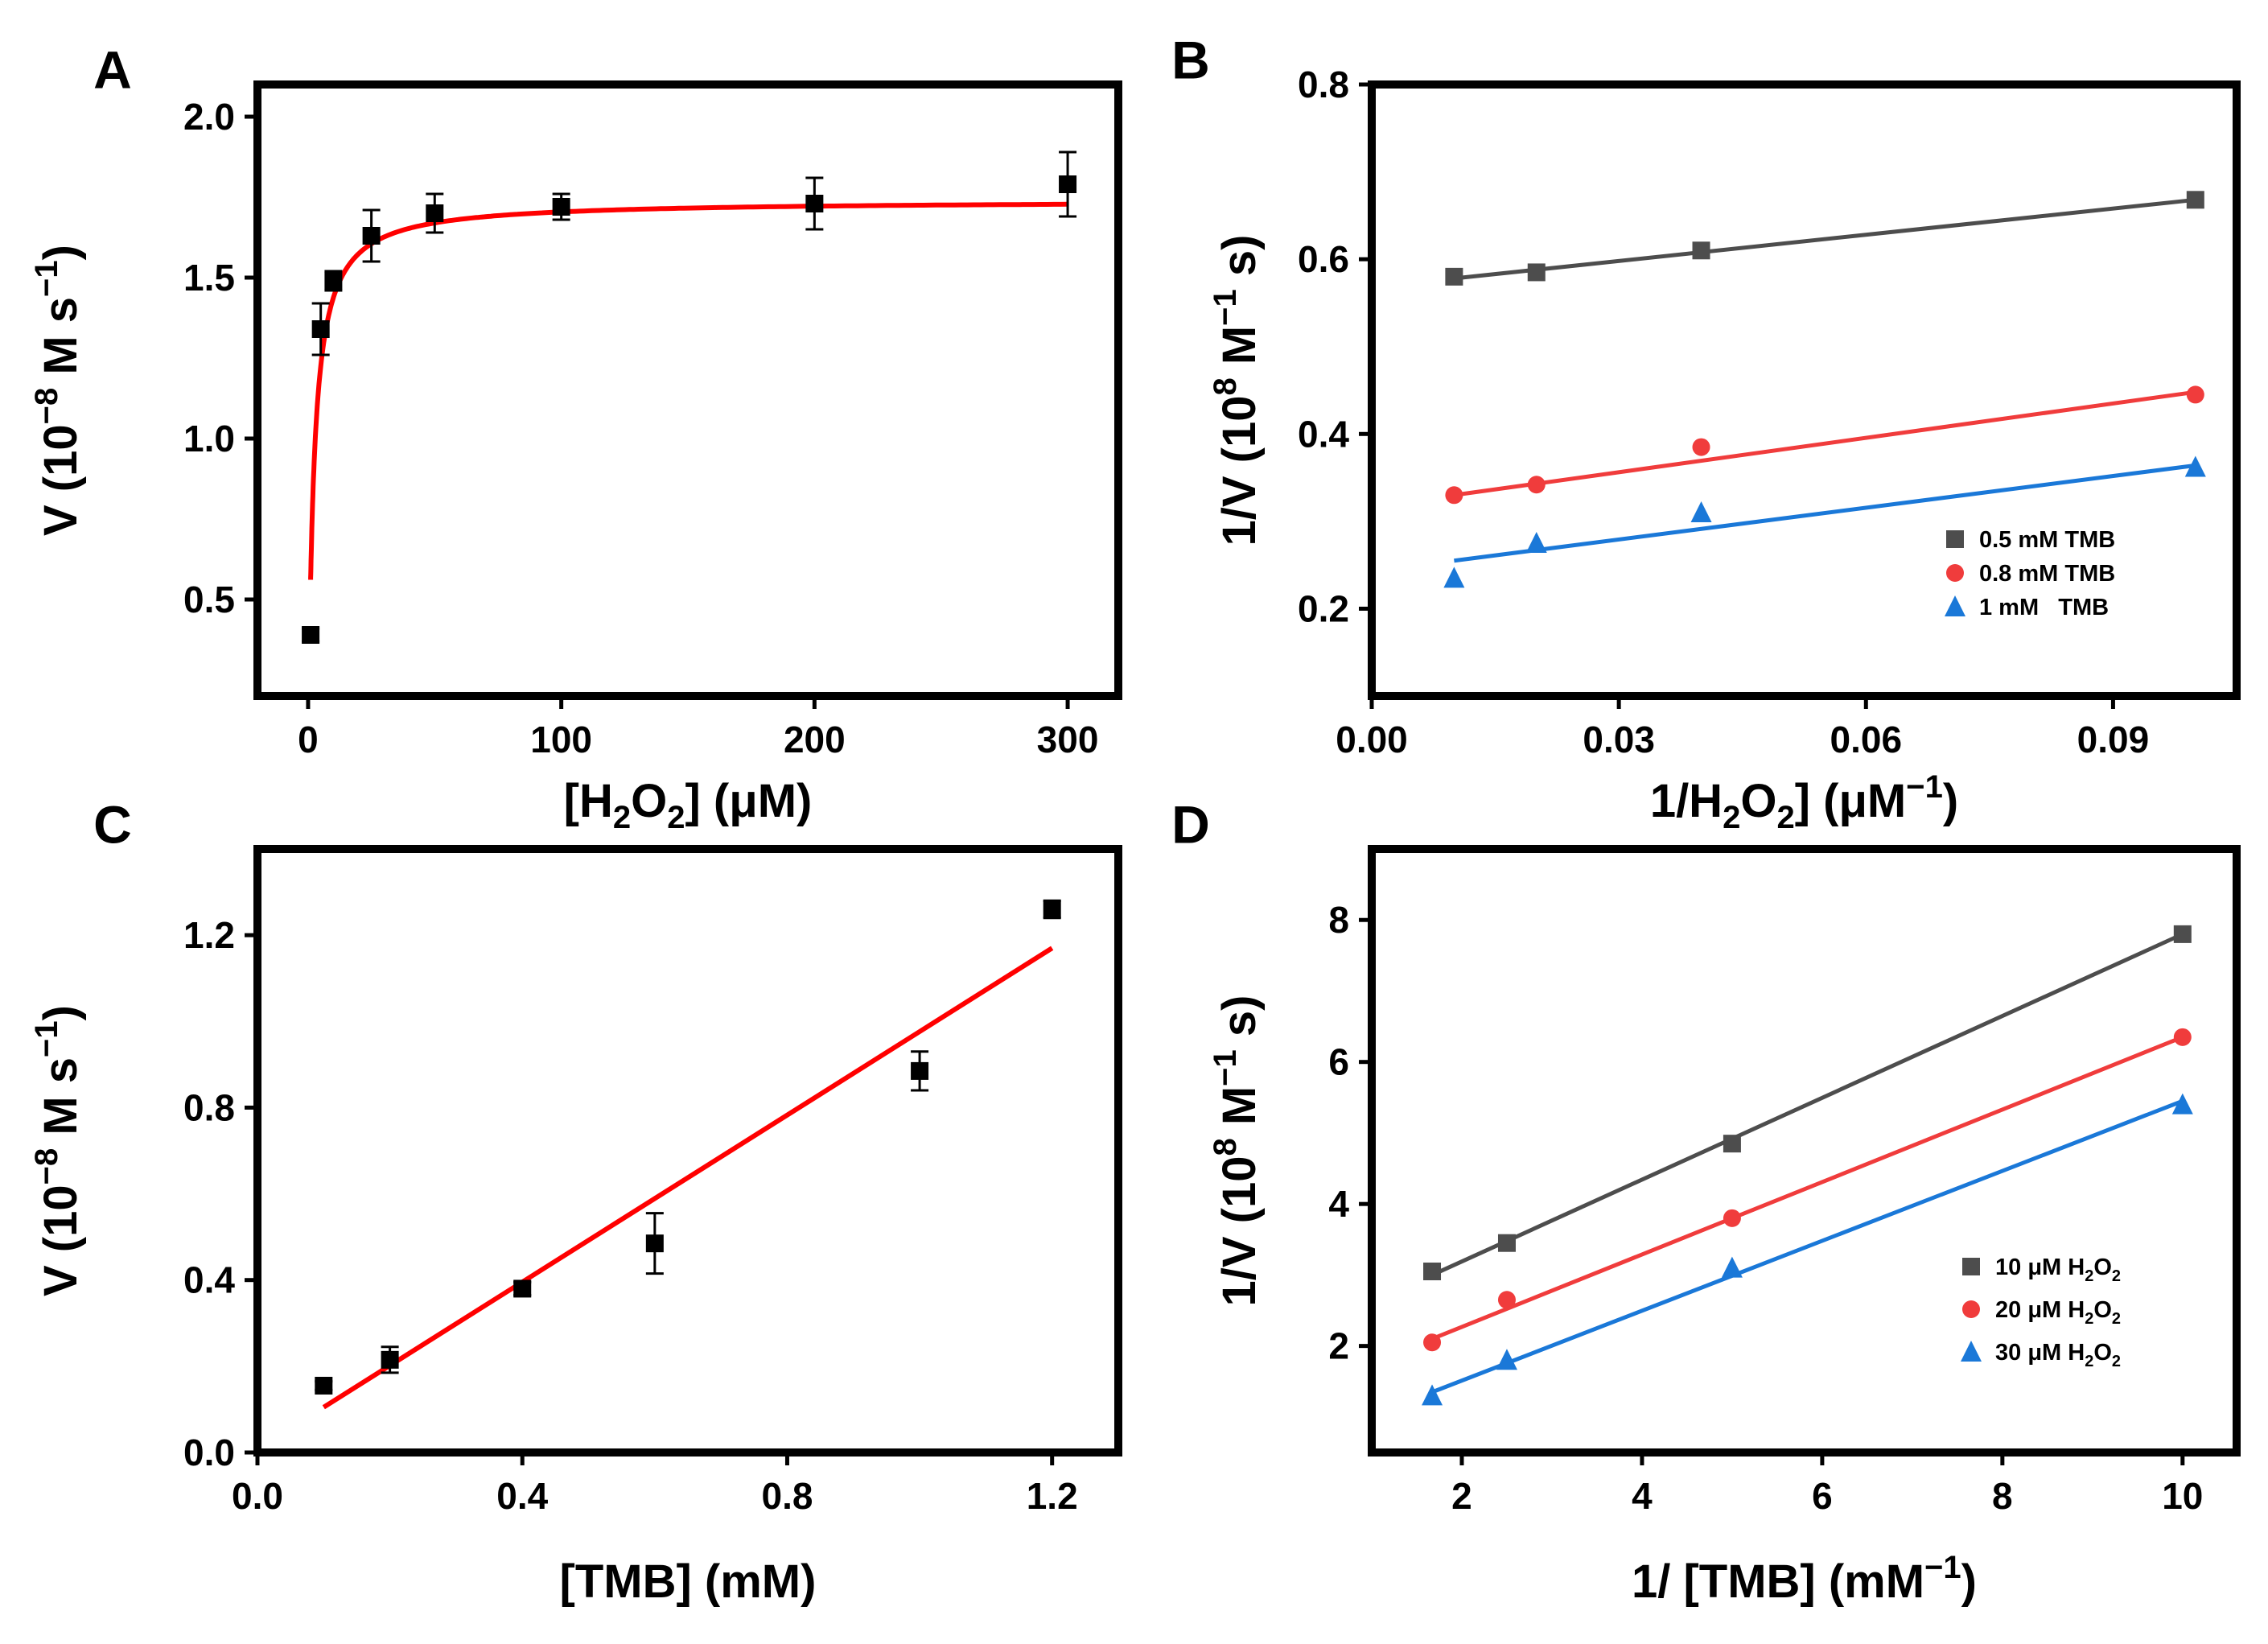 Image resolution: width=2268 pixels, height=1644 pixels. Describe the element at coordinates (787, 1496) in the screenshot. I see `x-tick-label: 0.8` at that location.